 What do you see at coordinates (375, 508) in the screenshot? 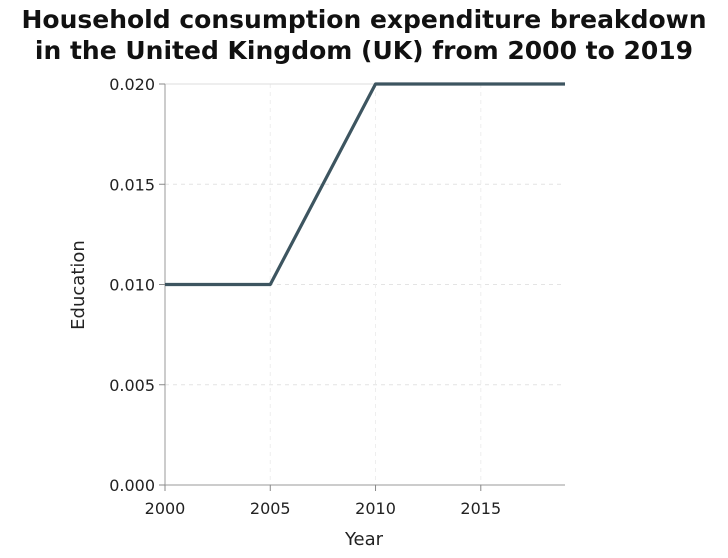
I see `x-tick-label: 2010` at bounding box center [375, 508].